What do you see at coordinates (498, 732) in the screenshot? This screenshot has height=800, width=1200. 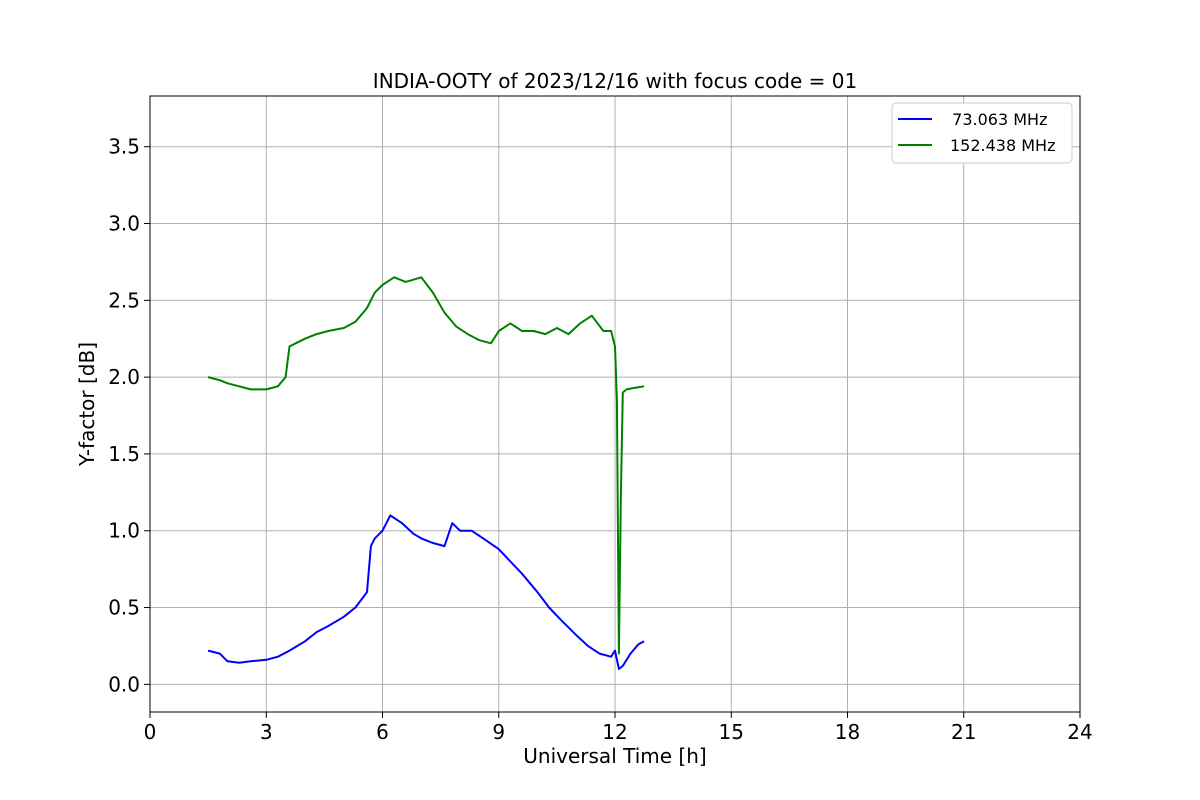 I see `x-tick-label: 9` at bounding box center [498, 732].